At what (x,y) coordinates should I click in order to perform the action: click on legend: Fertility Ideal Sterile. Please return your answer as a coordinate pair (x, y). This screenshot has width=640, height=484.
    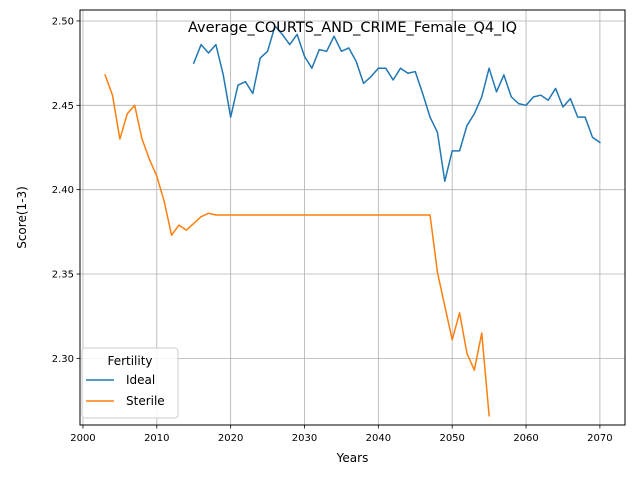
    Looking at the image, I should click on (130, 383).